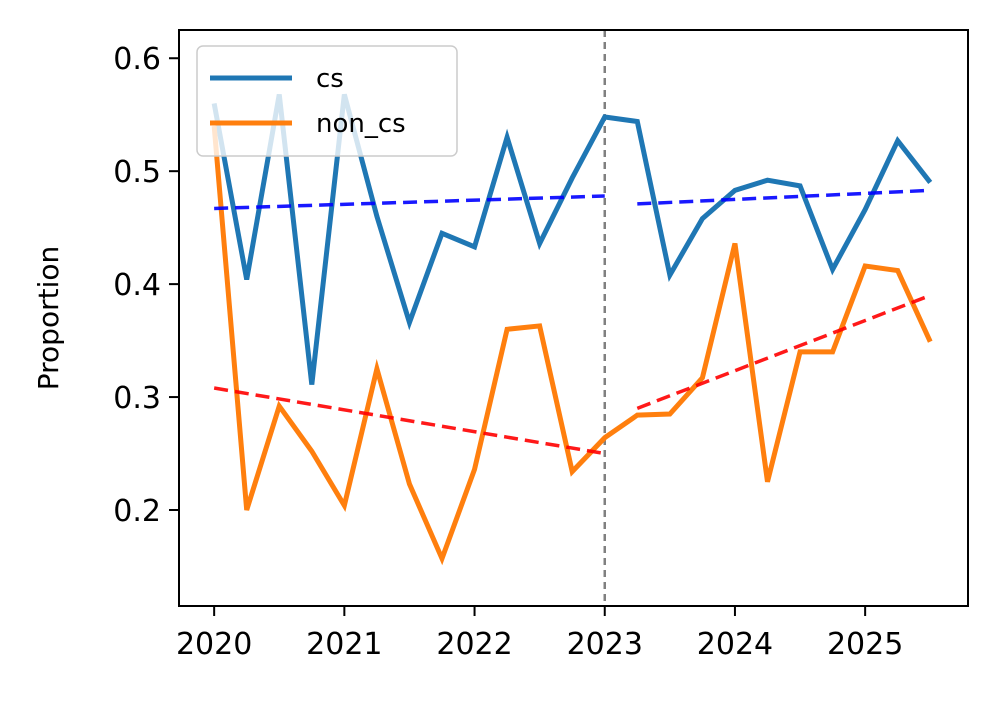 This screenshot has height=704, width=998. Describe the element at coordinates (735, 644) in the screenshot. I see `x-tick-label: 2024` at that location.